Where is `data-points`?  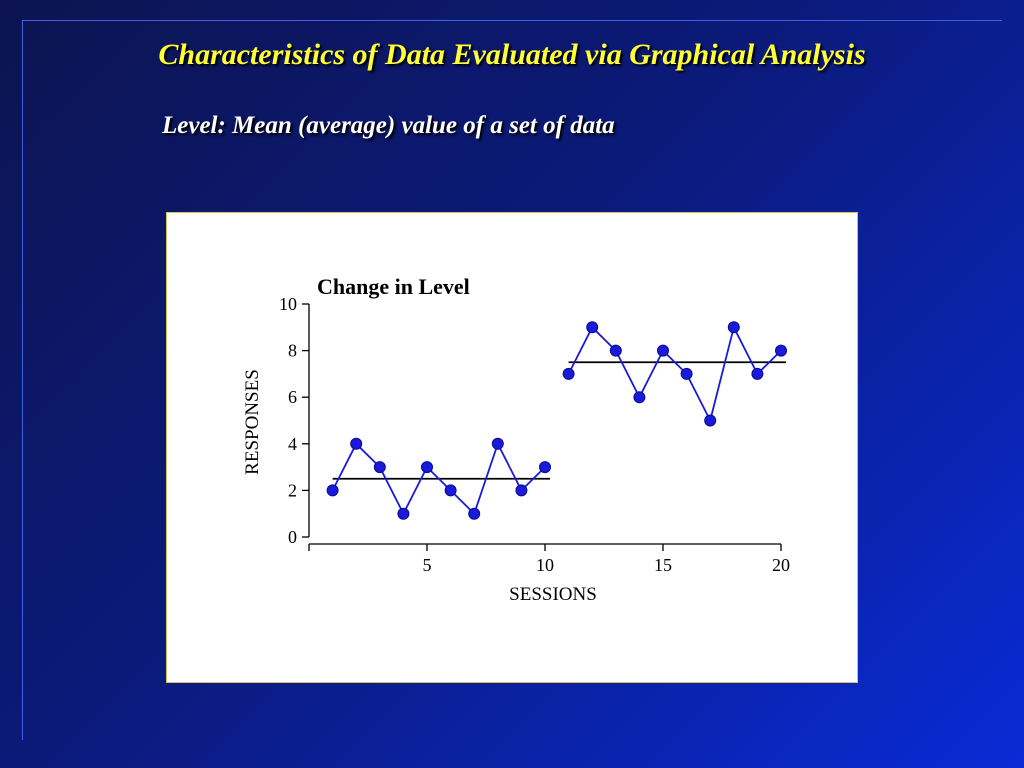
data-points is located at coordinates (556, 420).